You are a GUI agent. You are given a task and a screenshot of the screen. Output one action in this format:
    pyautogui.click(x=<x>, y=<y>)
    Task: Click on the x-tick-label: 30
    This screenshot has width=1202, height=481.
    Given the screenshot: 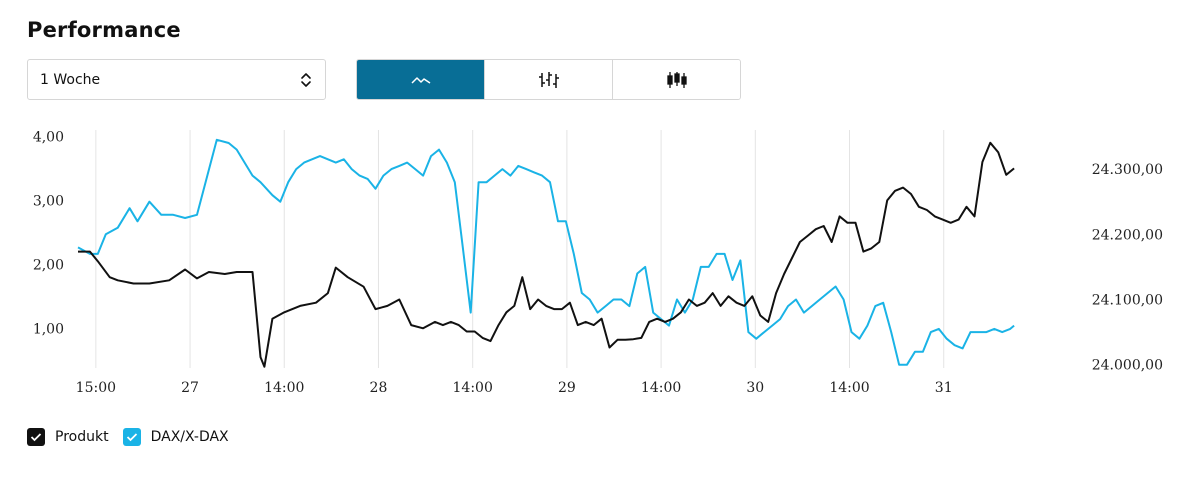 What is the action you would take?
    pyautogui.click(x=755, y=388)
    